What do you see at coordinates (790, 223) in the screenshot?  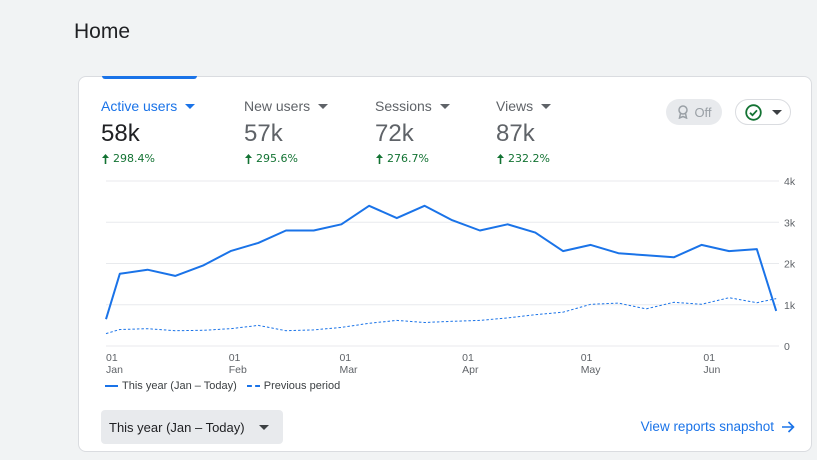 I see `y-tick-label: 3k` at bounding box center [790, 223].